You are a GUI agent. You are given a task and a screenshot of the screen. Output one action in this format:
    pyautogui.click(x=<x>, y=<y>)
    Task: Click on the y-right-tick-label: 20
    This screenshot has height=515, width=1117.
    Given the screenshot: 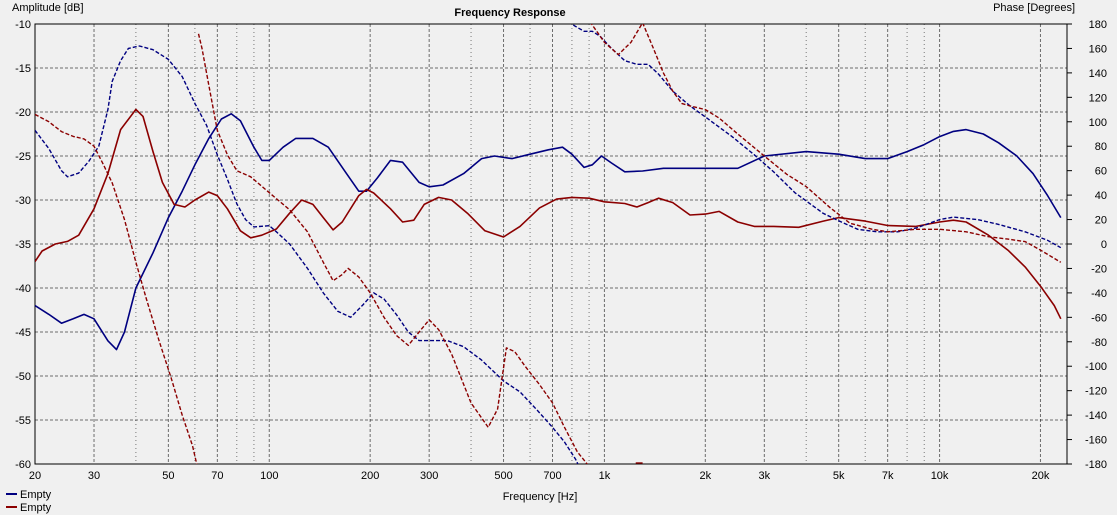 What is the action you would take?
    pyautogui.click(x=1101, y=221)
    